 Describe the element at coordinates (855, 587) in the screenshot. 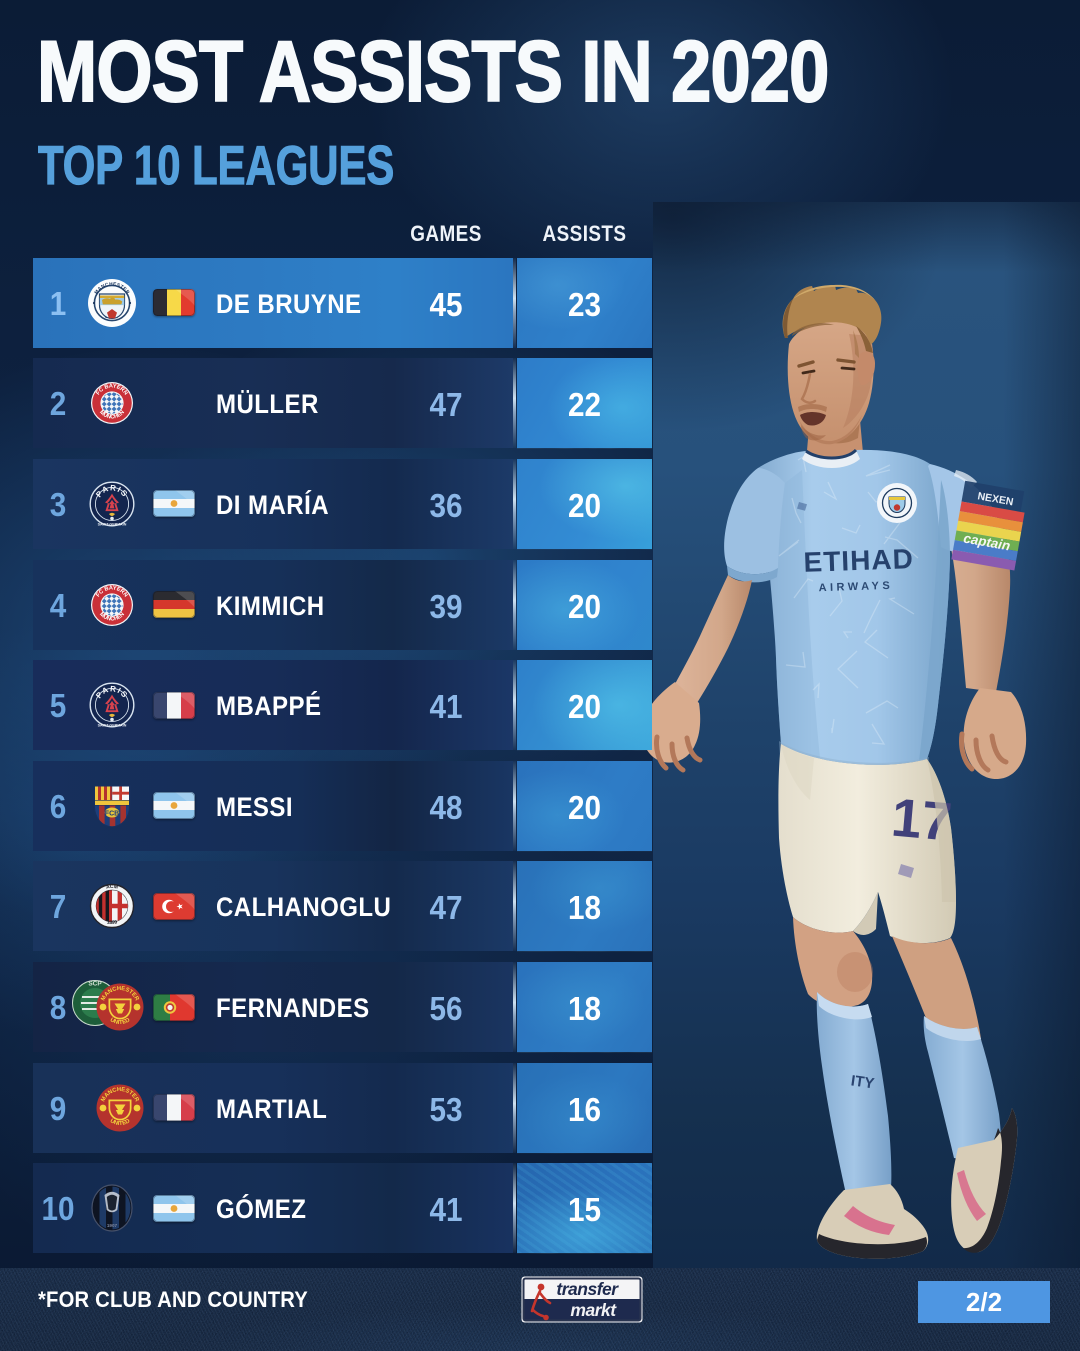

I see `svg-text: AIRWAYS` at that location.